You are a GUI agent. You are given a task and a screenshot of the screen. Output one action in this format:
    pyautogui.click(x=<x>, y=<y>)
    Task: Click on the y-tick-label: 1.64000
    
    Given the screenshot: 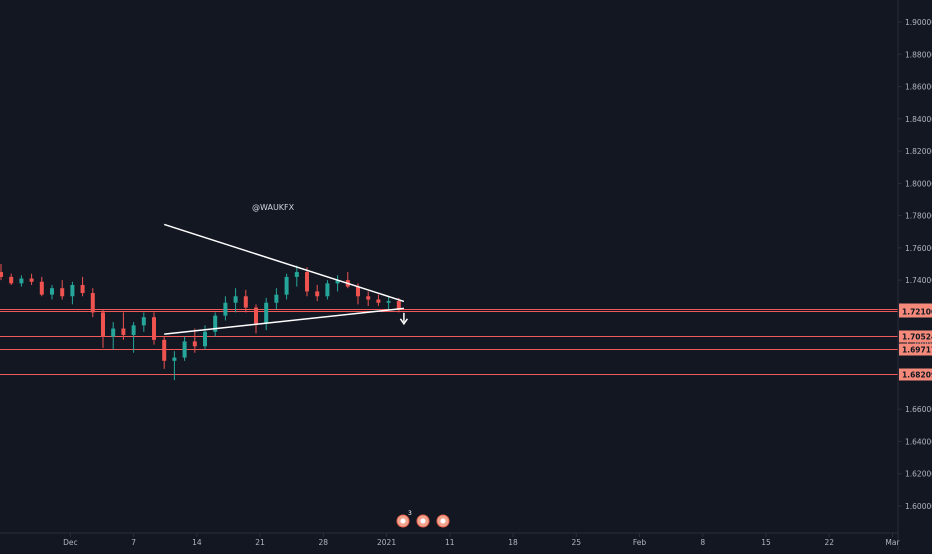 What is the action you would take?
    pyautogui.click(x=918, y=441)
    